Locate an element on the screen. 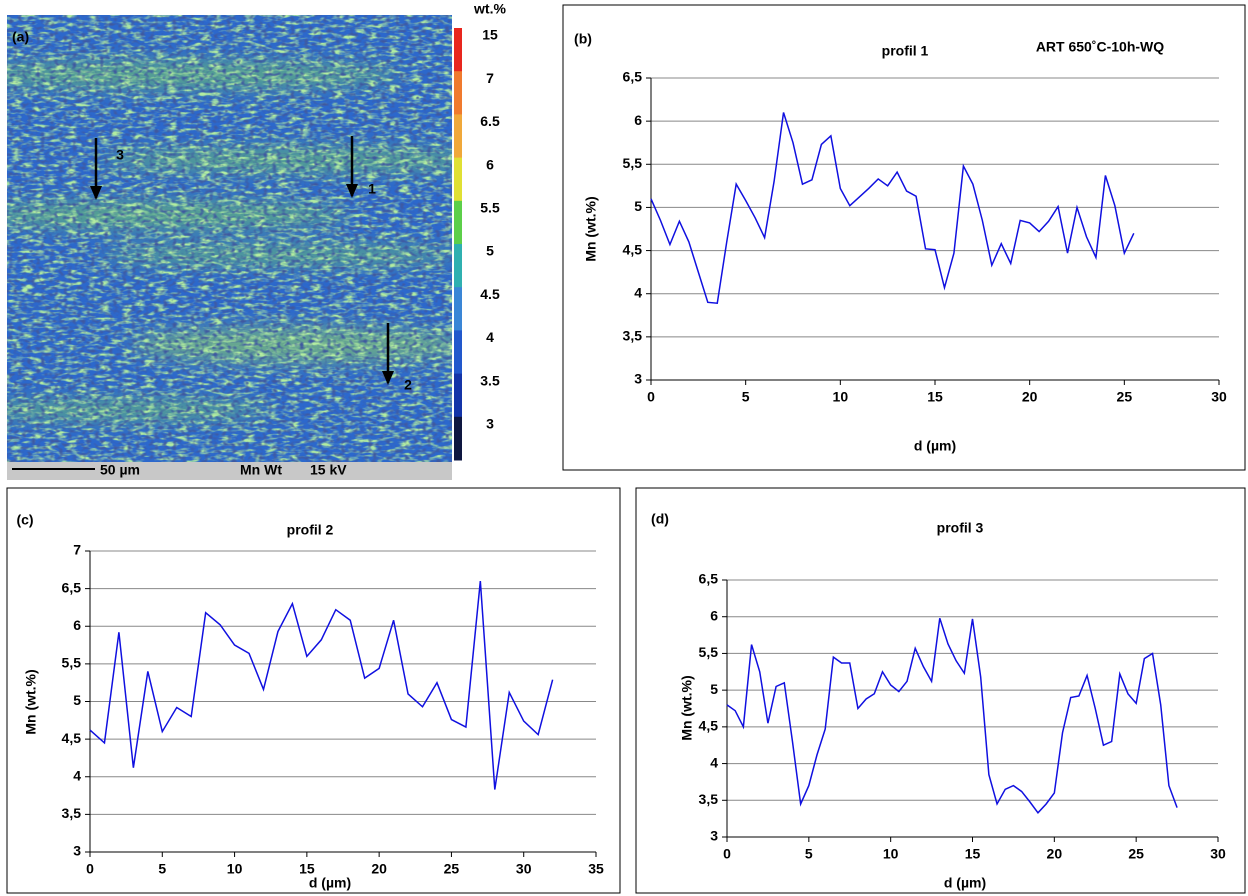 The height and width of the screenshot is (896, 1248). colorbar-label: 15 is located at coordinates (490, 35).